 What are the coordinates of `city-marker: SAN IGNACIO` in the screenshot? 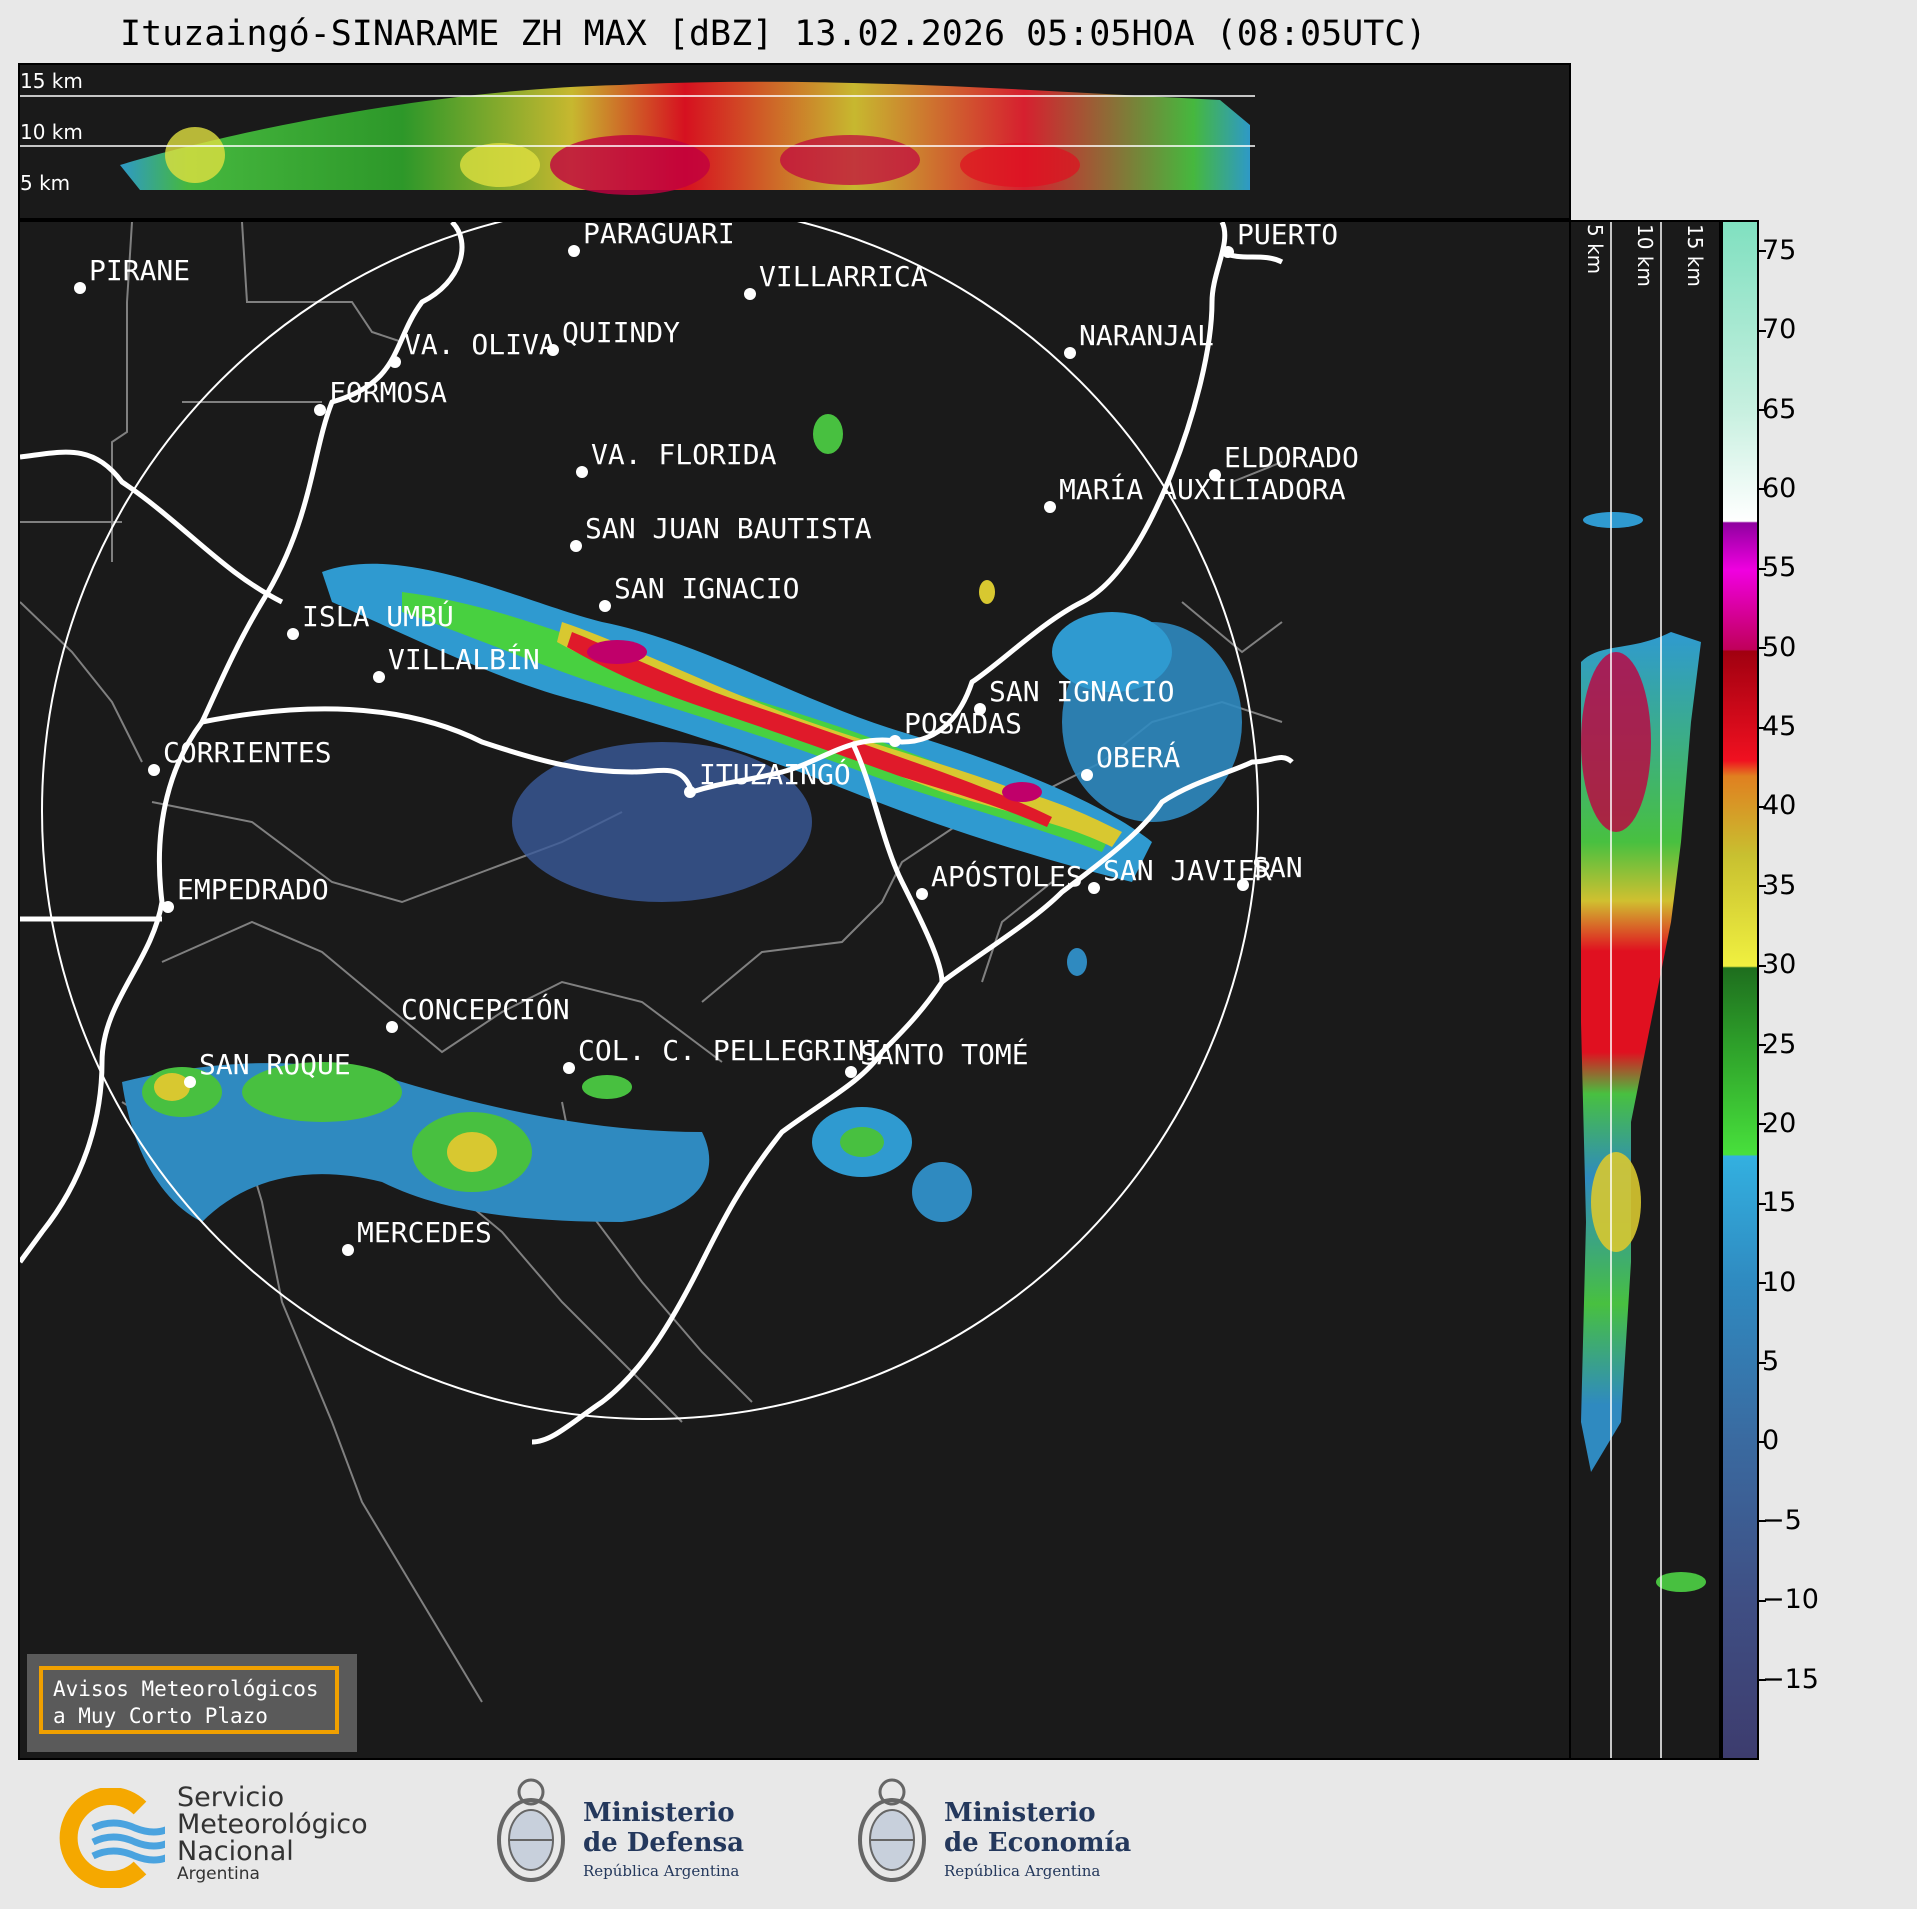 It's located at (699, 592).